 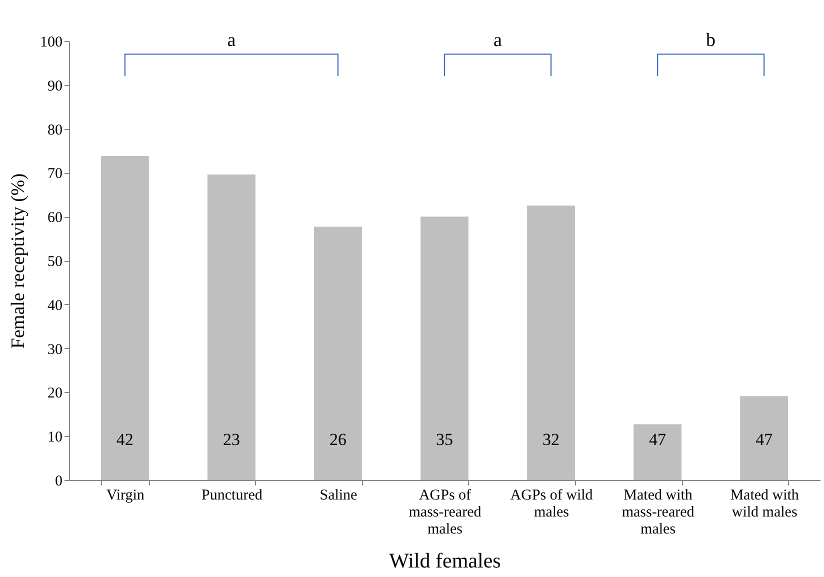 What do you see at coordinates (55, 218) in the screenshot?
I see `y-tick-label: 60` at bounding box center [55, 218].